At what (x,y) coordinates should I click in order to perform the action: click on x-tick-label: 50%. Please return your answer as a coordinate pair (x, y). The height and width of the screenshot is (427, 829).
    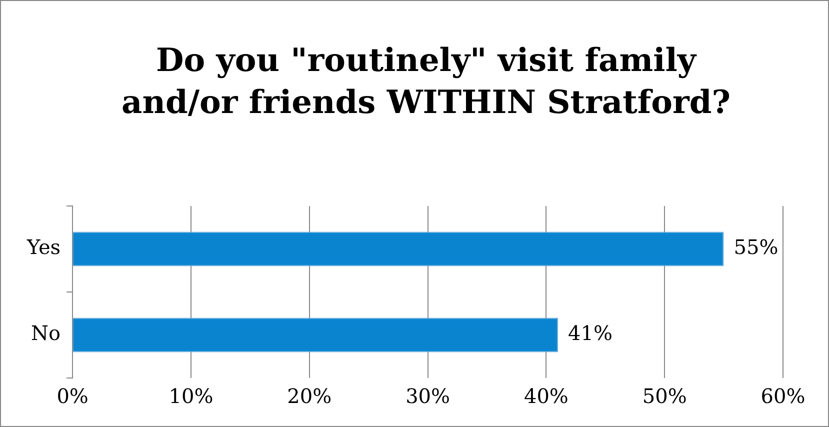
    Looking at the image, I should click on (664, 396).